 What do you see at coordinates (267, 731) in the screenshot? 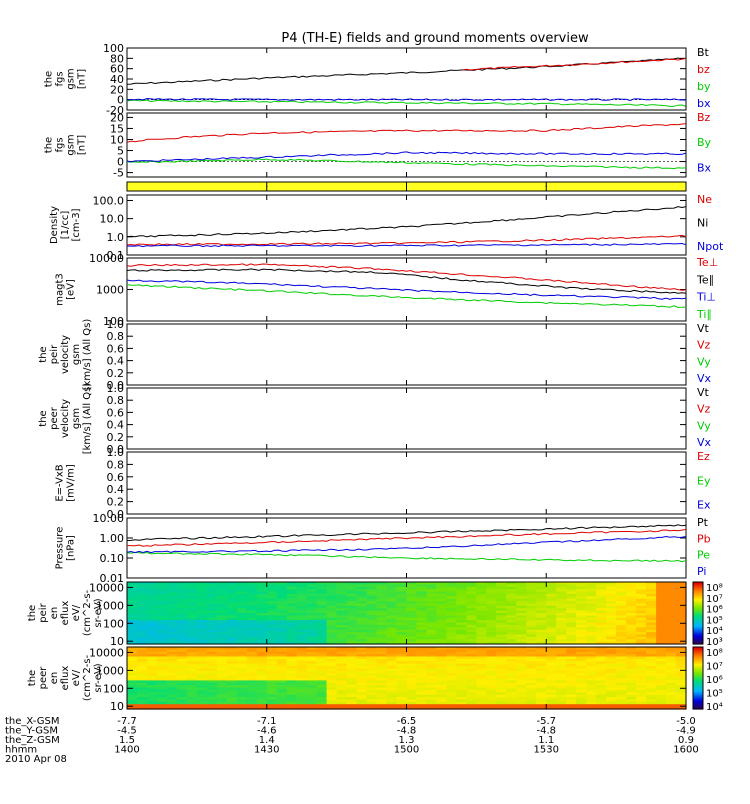
I see `time-row-value: -4.6` at bounding box center [267, 731].